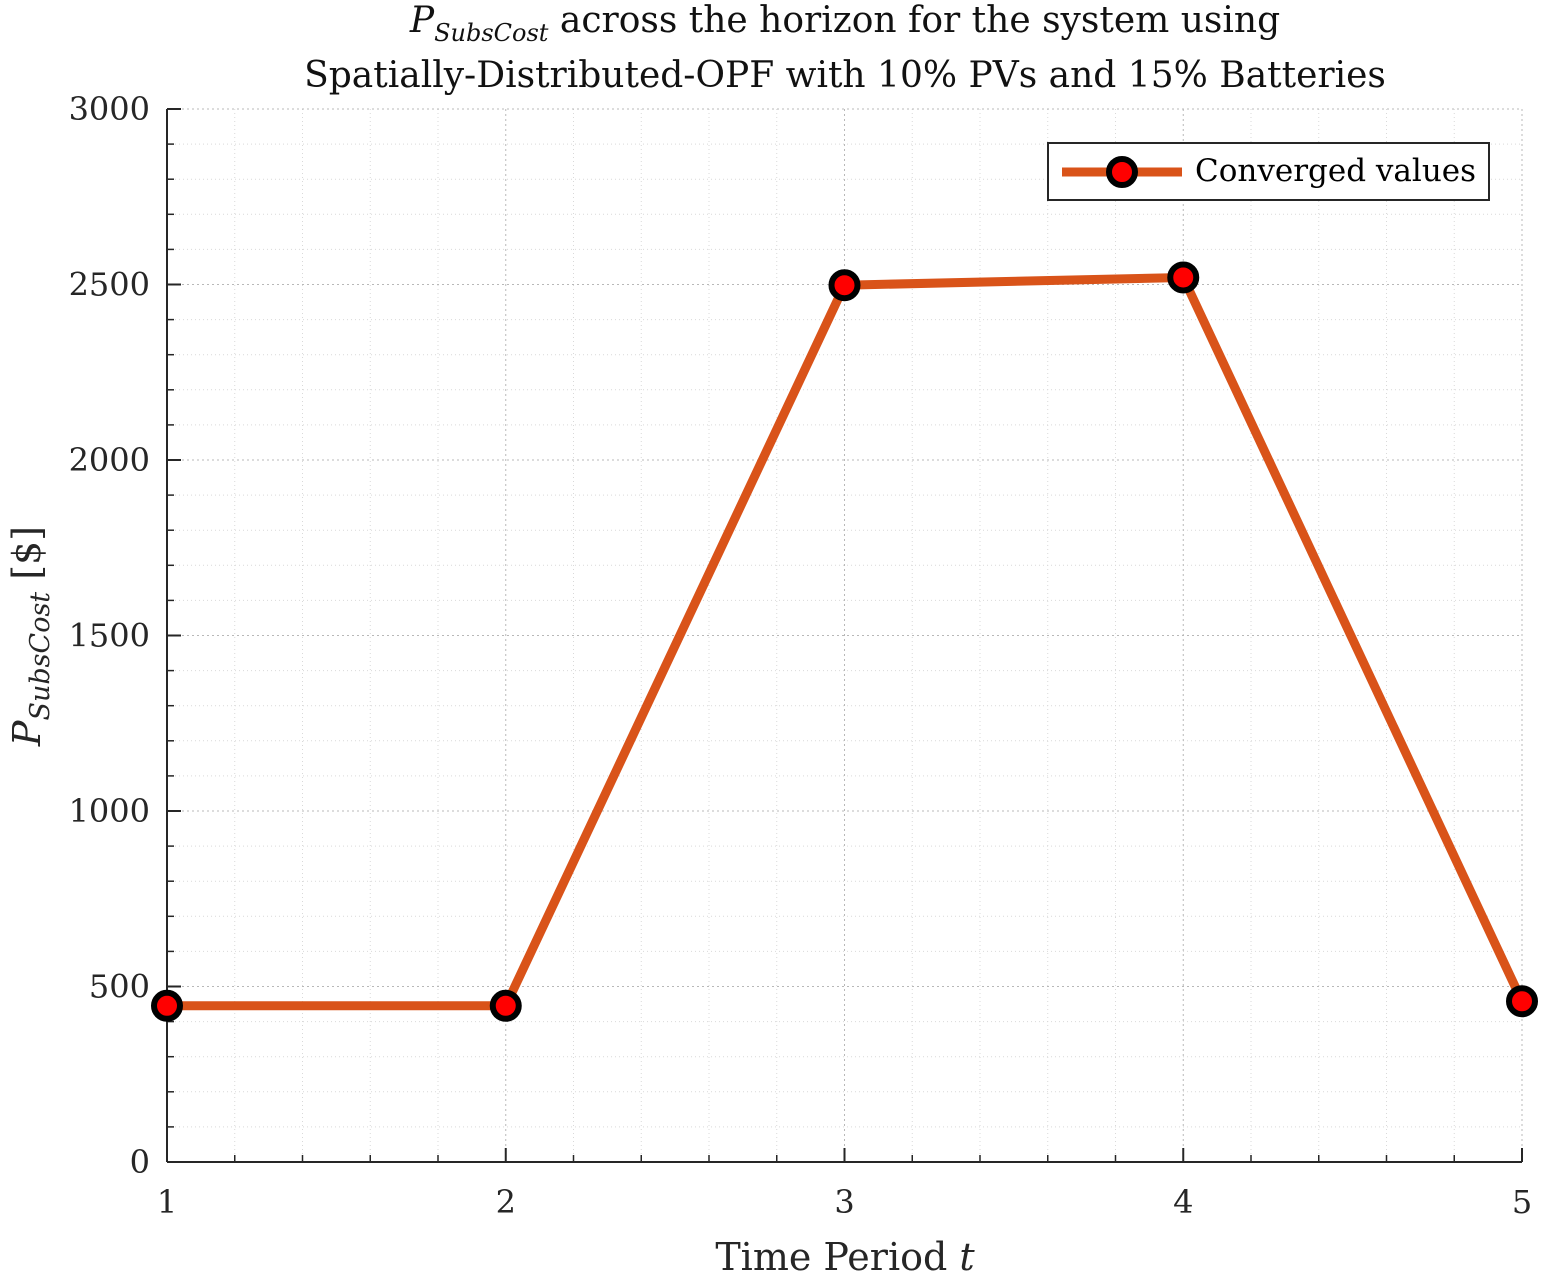  I want to click on y-tick-labels: 0 500 1000 1500 2000 2500 3000, so click(109, 635).